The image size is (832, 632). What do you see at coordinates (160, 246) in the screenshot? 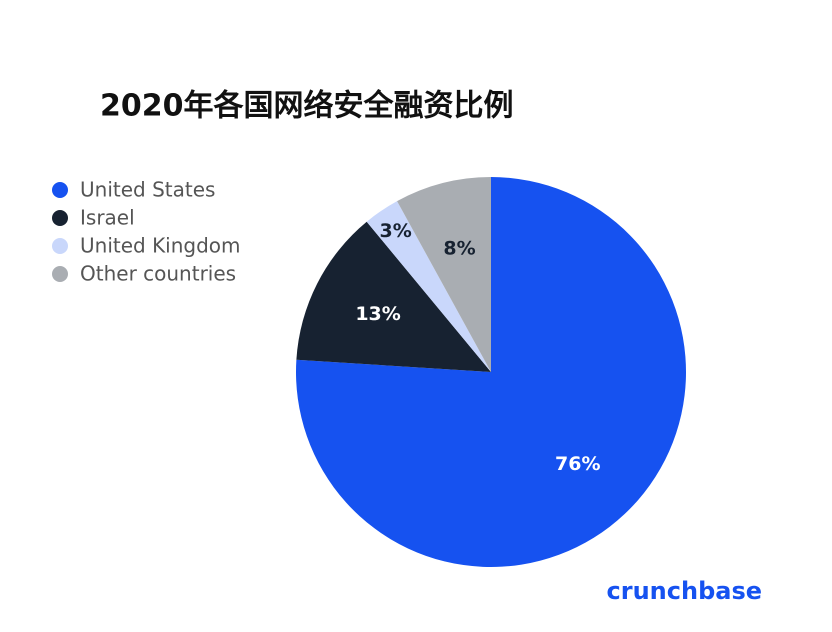
I see `legend-label: United Kingdom` at bounding box center [160, 246].